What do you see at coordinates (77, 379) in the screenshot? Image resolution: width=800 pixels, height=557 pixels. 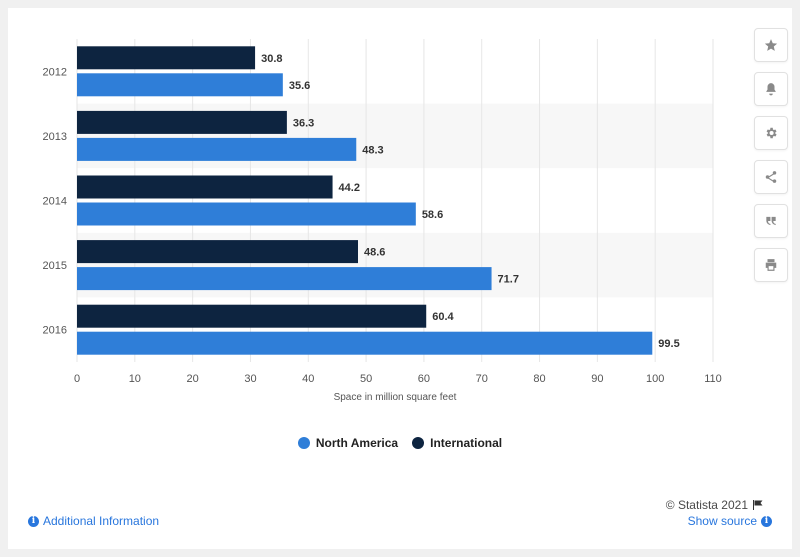 I see `x-tick-label: 0` at bounding box center [77, 379].